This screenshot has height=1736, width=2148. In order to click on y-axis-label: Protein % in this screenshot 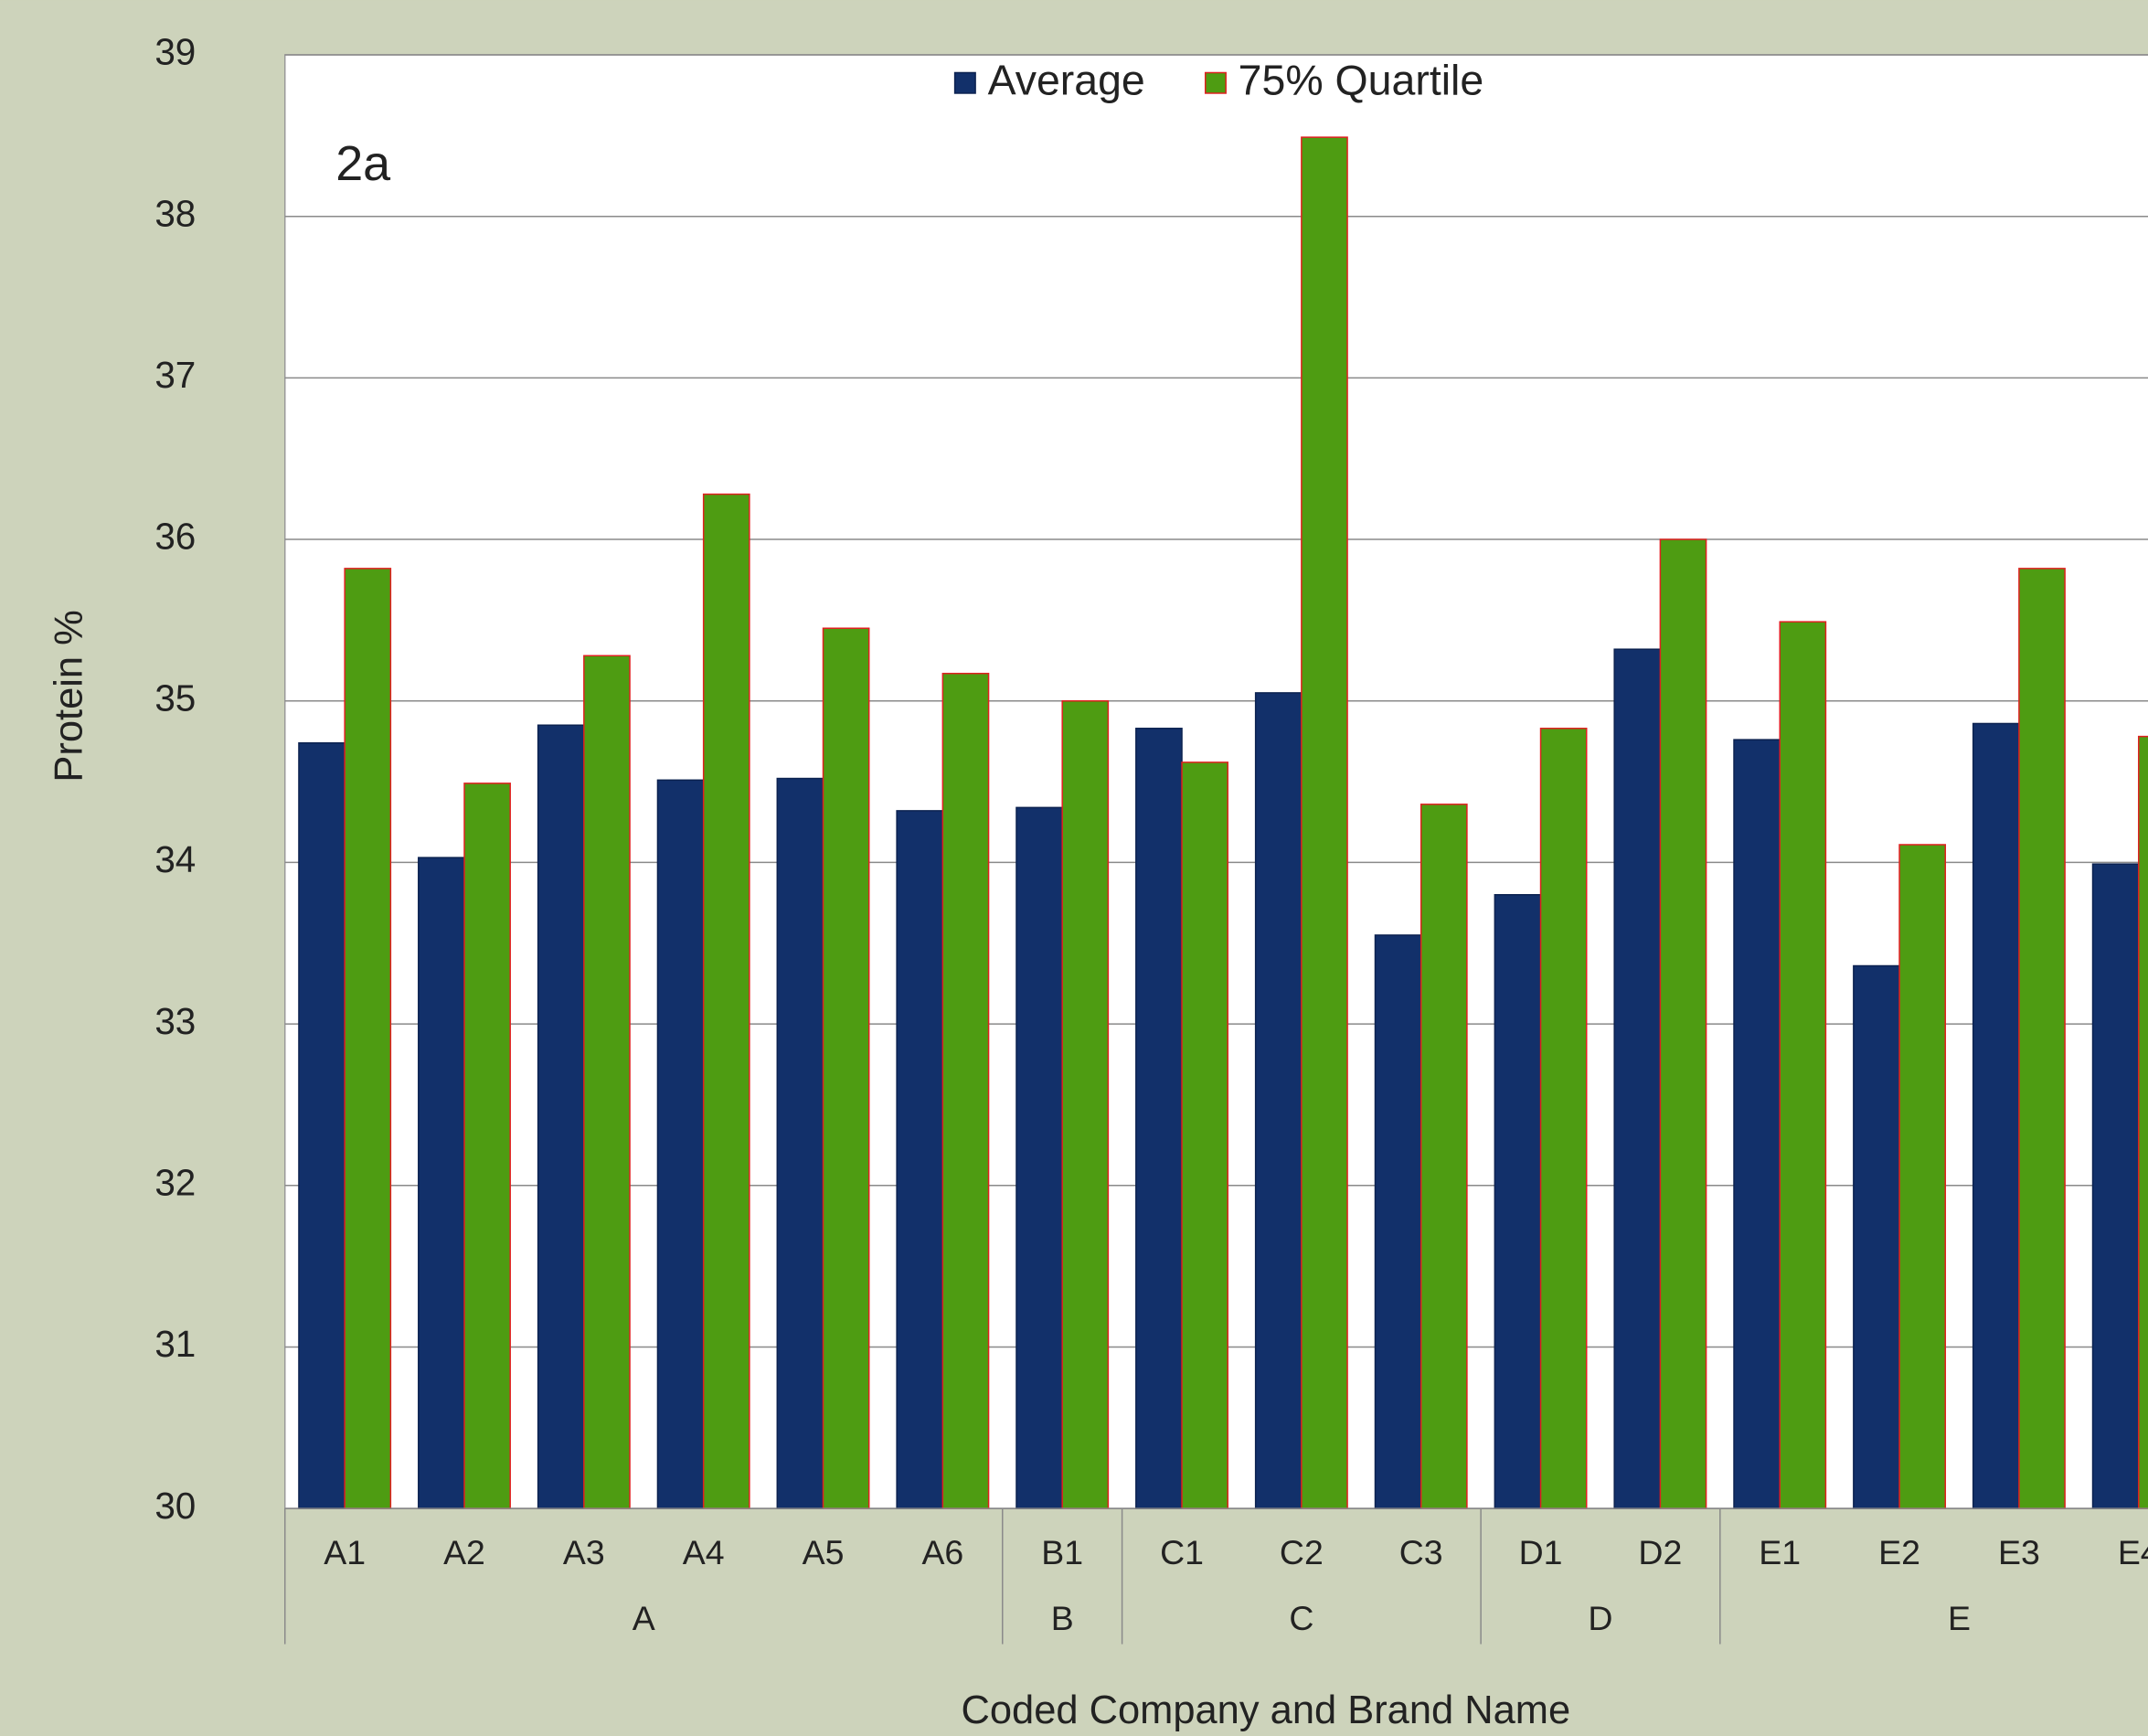, I will do `click(69, 696)`.